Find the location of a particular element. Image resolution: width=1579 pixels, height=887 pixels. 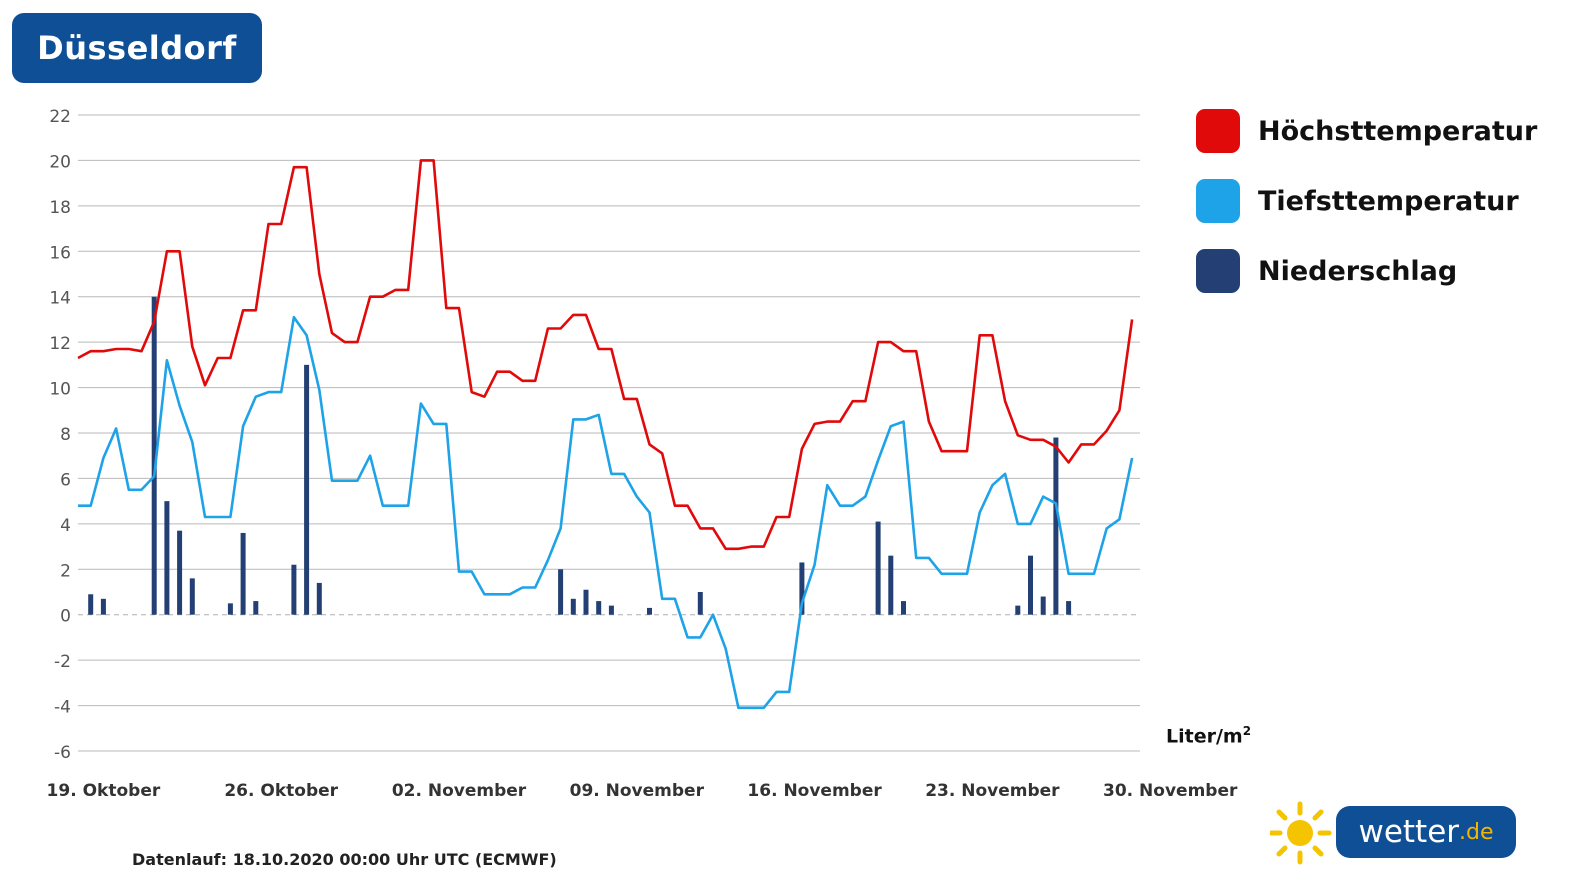

legend-item-precip: Niederschlag is located at coordinates (1366, 271).